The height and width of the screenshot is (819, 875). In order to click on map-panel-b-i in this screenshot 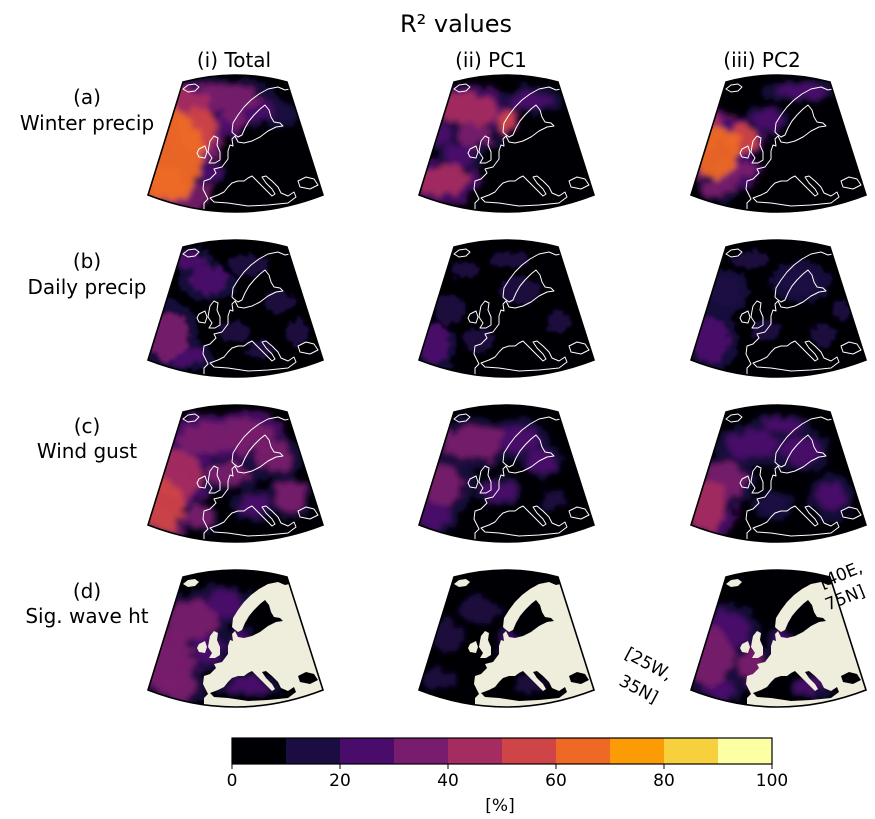, I will do `click(235, 308)`.